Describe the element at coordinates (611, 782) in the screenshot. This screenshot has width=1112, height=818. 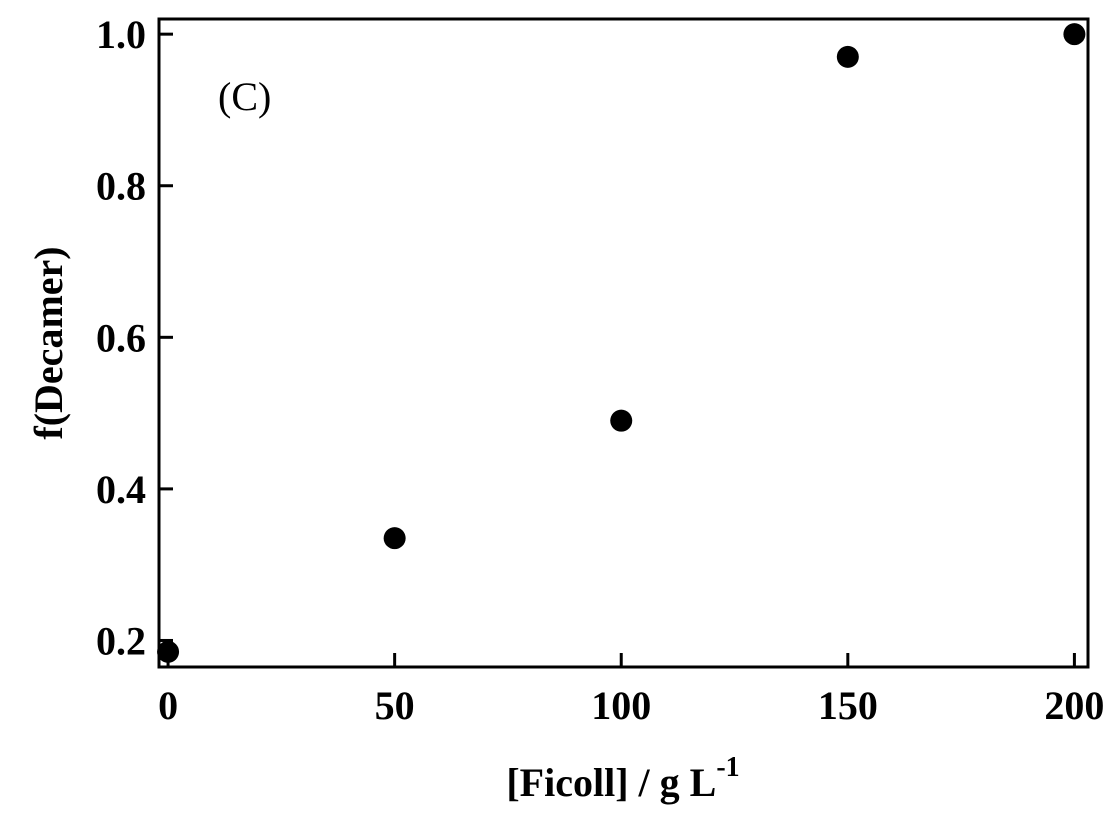
I see `x-axis-label-text: [Ficoll] / g L` at that location.